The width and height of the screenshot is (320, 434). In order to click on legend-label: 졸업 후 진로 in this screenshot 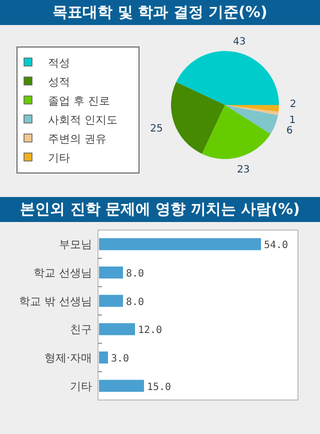, I will do `click(79, 101)`.